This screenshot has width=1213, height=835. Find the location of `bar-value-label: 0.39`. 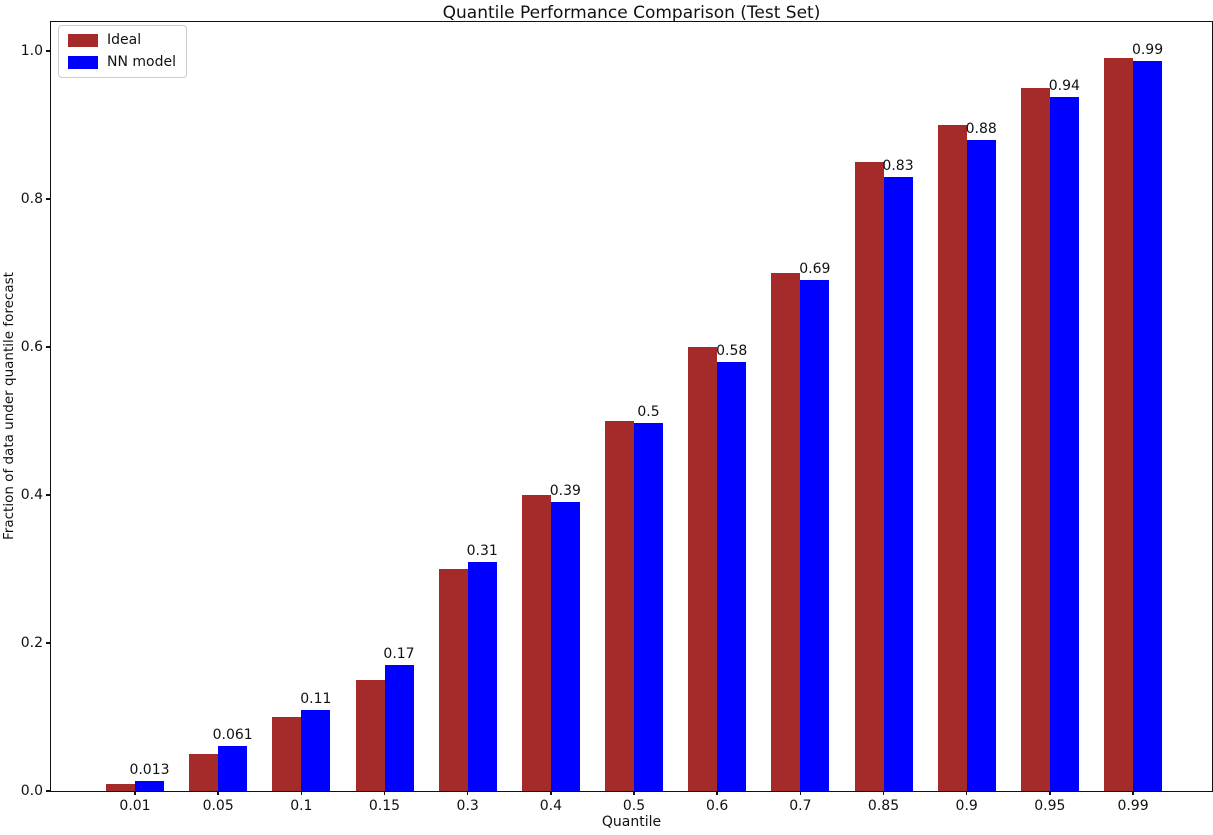

bar-value-label: 0.39 is located at coordinates (565, 491).